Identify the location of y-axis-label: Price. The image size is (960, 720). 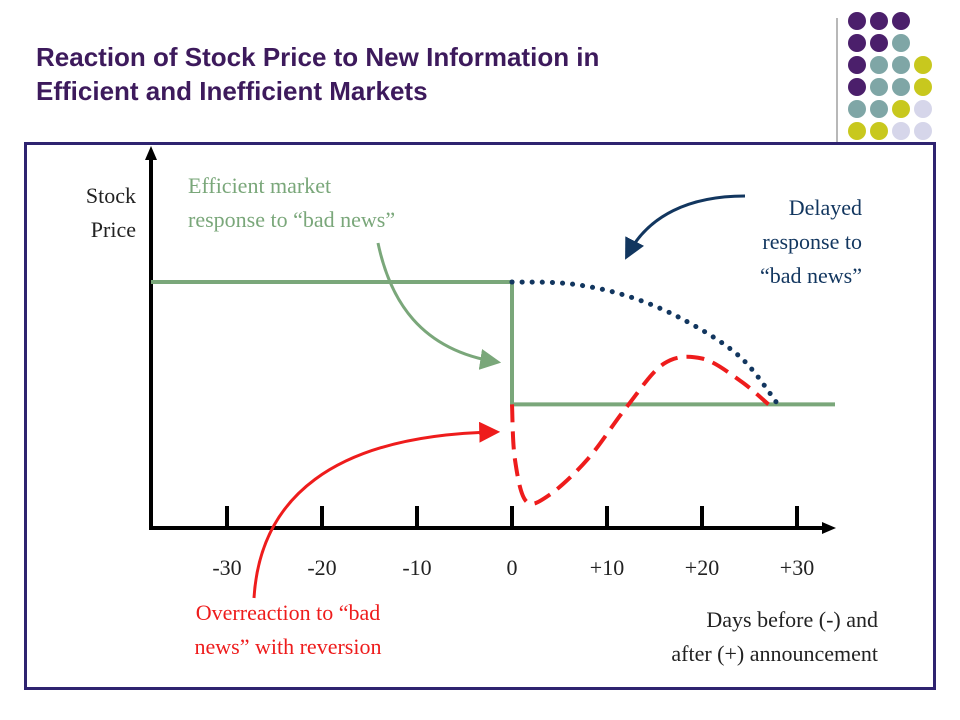
(113, 229).